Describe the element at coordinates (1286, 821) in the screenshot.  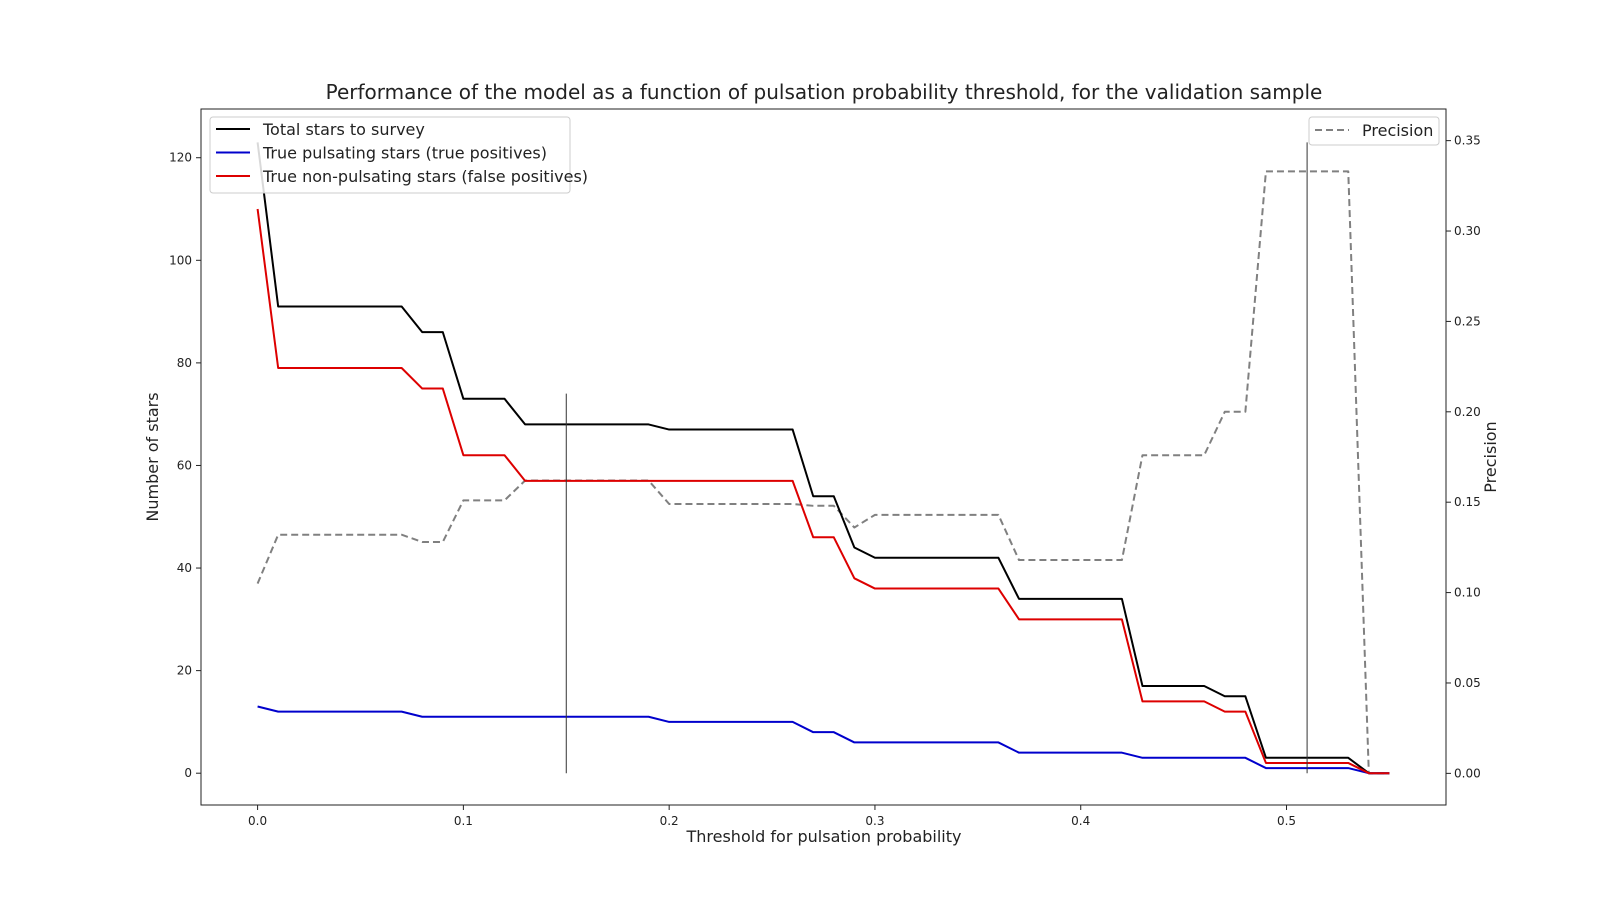
I see `x-tick-label: 0.5` at that location.